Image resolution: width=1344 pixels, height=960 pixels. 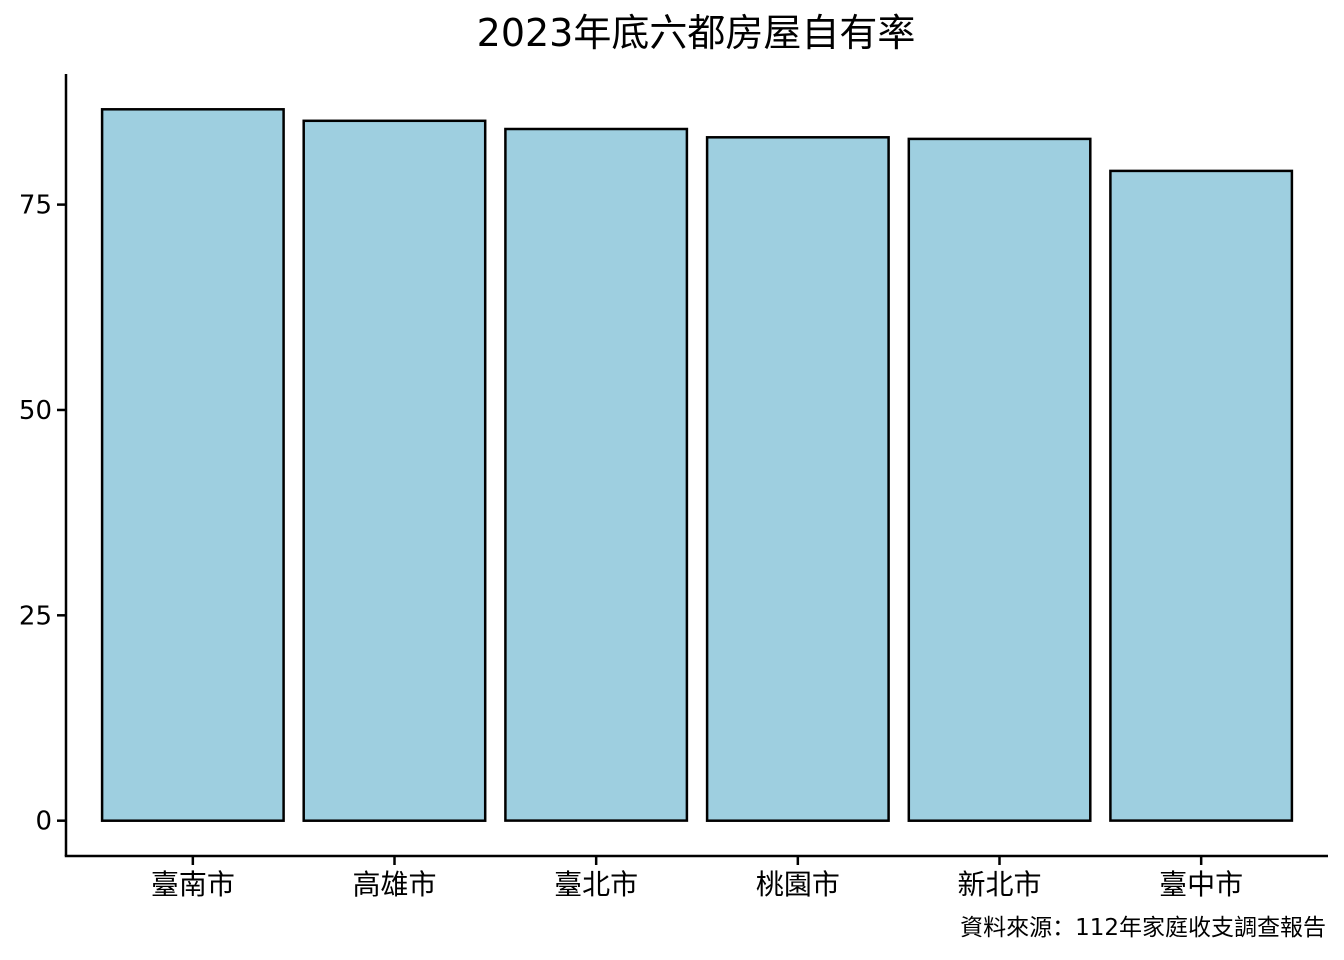 I want to click on x-tick-label-6: 臺中市, so click(x=1201, y=884).